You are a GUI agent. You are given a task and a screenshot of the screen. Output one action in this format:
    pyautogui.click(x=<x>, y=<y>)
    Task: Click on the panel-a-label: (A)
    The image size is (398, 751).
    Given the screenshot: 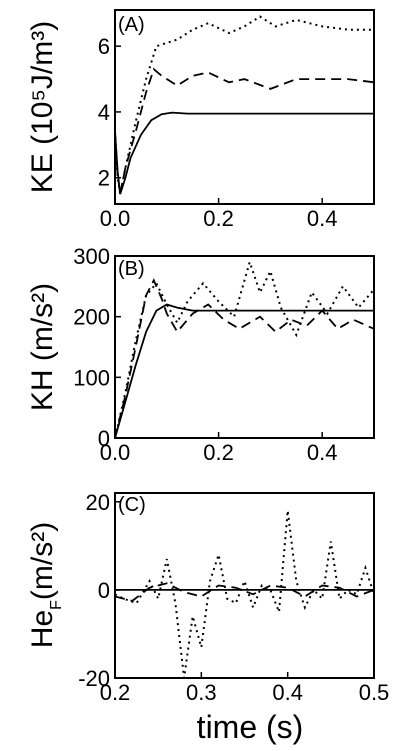 What is the action you would take?
    pyautogui.click(x=131, y=25)
    